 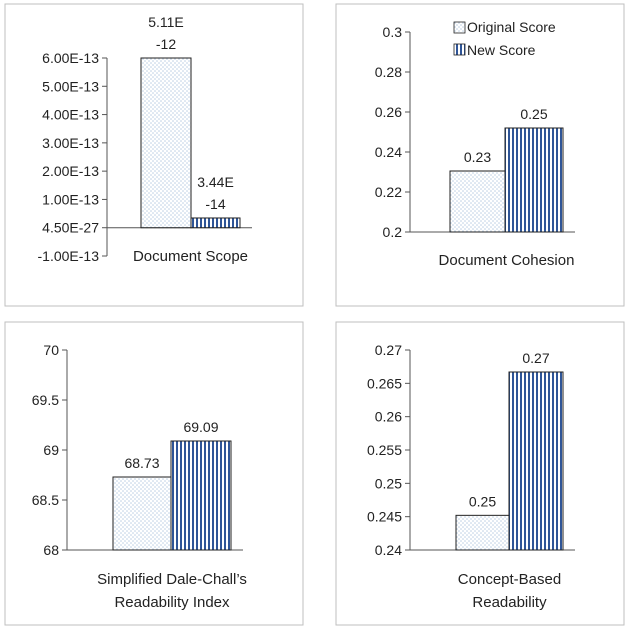 What do you see at coordinates (45, 400) in the screenshot?
I see `y-tick-label: 69.5` at bounding box center [45, 400].